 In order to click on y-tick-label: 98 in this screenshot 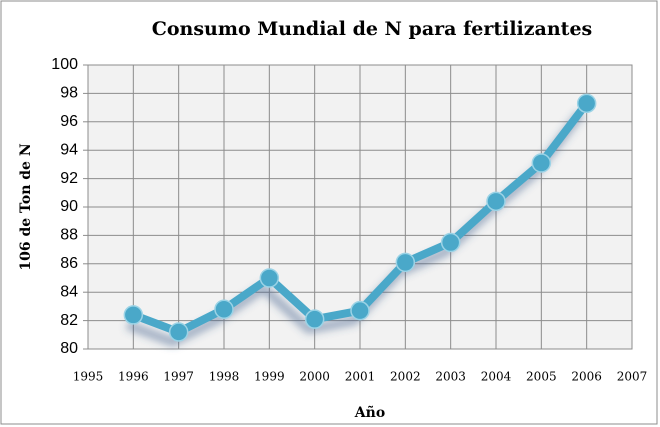, I will do `click(69, 93)`.